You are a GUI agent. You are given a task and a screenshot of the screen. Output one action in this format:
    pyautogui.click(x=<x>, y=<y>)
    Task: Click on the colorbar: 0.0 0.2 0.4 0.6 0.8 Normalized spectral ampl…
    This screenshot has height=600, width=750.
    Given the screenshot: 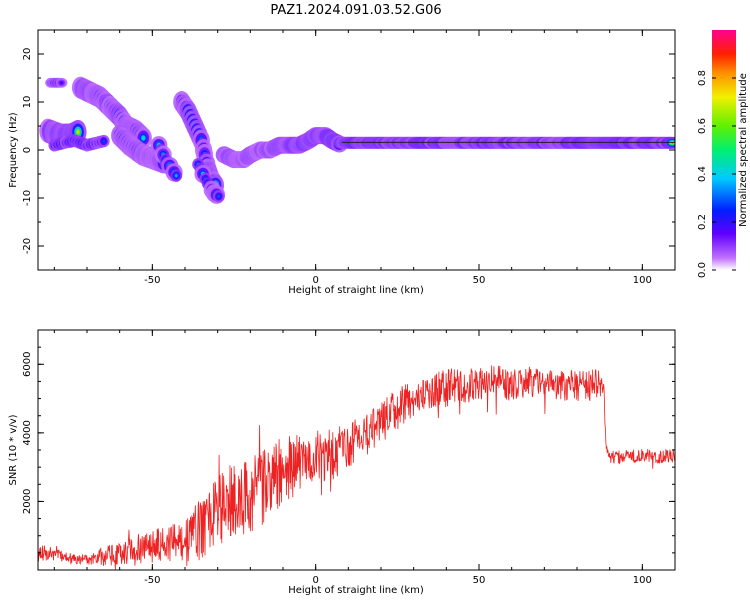 What is the action you would take?
    pyautogui.click(x=723, y=154)
    